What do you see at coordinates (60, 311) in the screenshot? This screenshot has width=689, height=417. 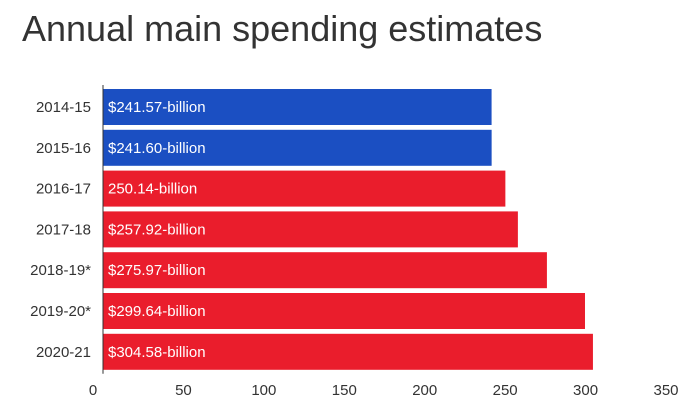 I see `category-label: 2019-20*` at bounding box center [60, 311].